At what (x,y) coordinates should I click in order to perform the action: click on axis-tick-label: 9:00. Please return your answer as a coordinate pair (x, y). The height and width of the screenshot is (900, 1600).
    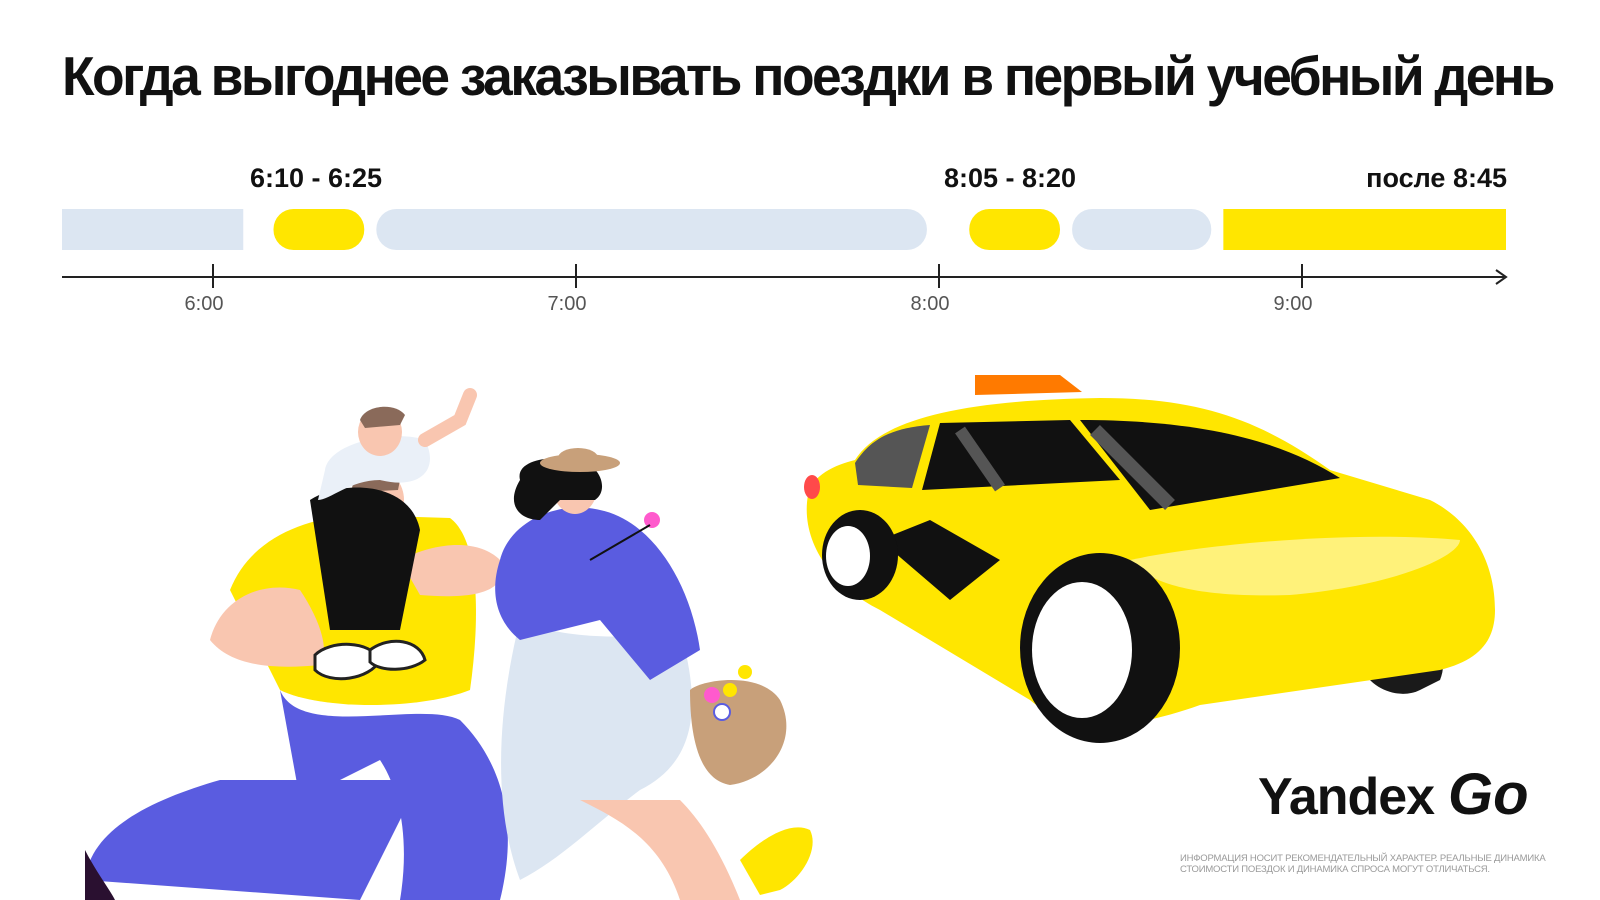
    Looking at the image, I should click on (1293, 304).